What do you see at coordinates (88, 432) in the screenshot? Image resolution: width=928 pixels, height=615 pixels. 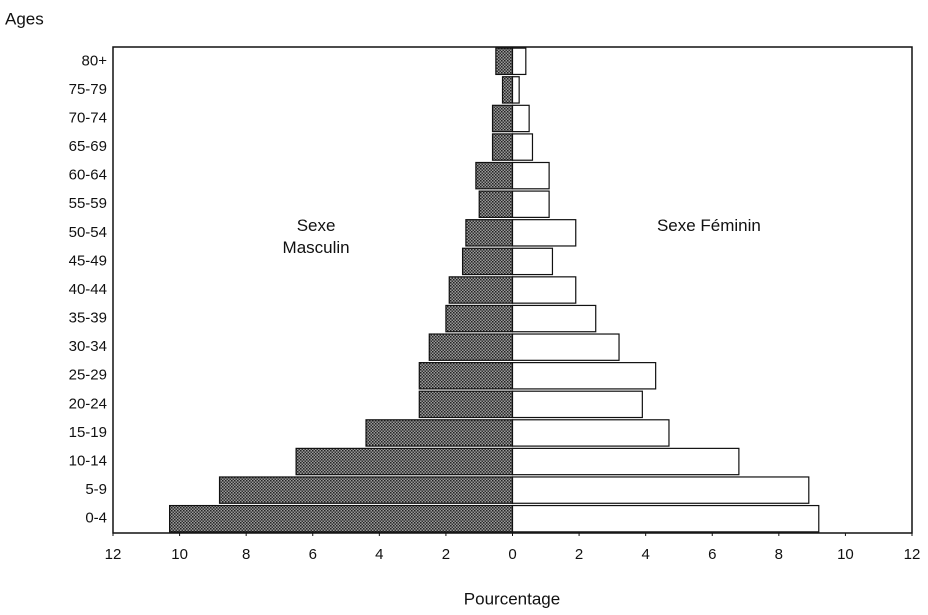 I see `y-tick-label: 15-19` at bounding box center [88, 432].